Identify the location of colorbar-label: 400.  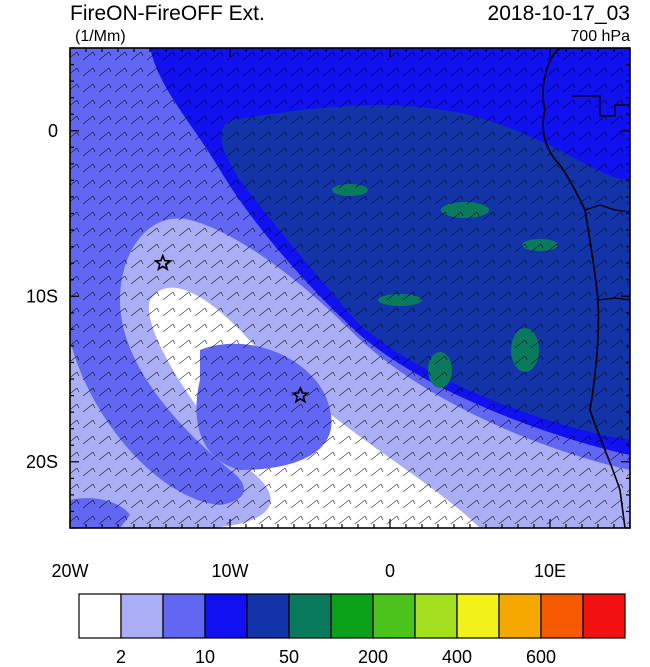
(457, 657).